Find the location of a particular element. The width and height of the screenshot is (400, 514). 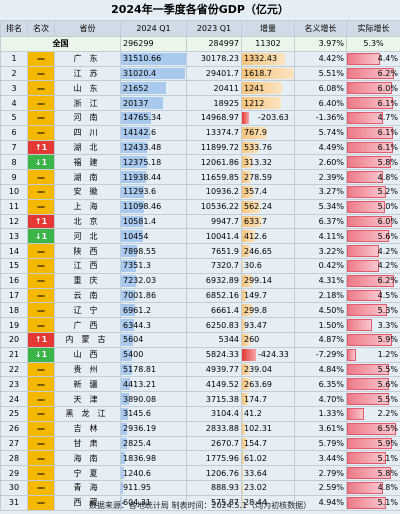

rank-cell: 30 is located at coordinates (14, 487).